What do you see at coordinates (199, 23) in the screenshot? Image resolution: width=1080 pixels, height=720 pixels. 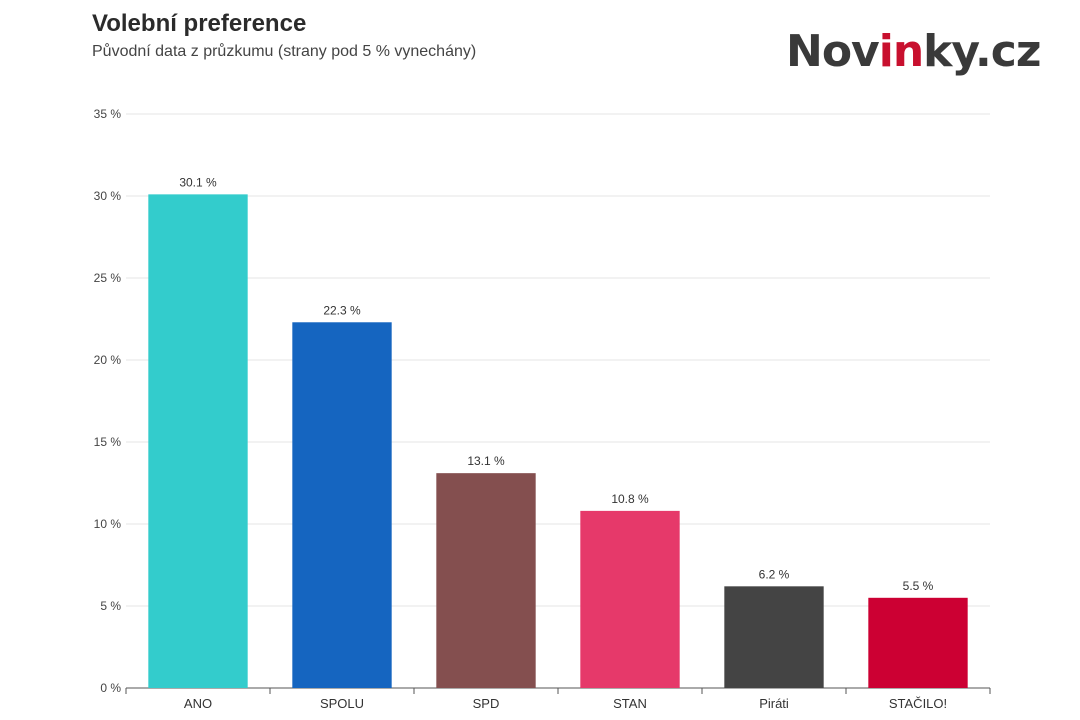 I see `chart-title: Volební preference` at bounding box center [199, 23].